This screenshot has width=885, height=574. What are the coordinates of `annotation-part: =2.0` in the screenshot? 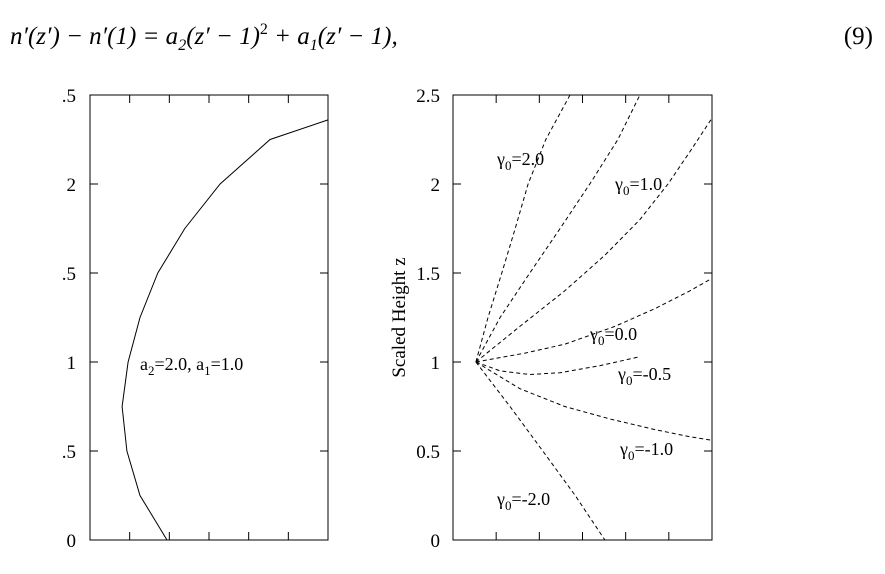 It's located at (527, 159).